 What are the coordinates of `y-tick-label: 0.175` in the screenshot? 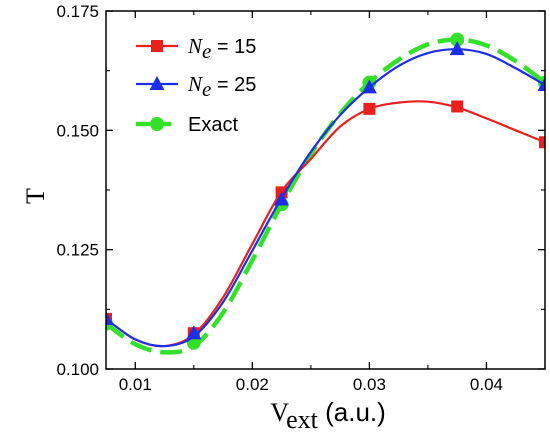 It's located at (77, 11).